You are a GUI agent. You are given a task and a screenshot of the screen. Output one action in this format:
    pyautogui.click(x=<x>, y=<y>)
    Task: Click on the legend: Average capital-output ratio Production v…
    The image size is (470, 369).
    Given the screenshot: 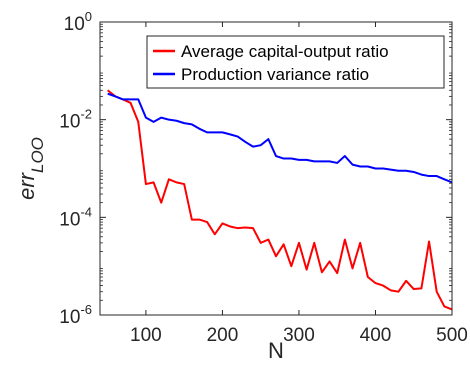 What is the action you would take?
    pyautogui.click(x=295, y=62)
    